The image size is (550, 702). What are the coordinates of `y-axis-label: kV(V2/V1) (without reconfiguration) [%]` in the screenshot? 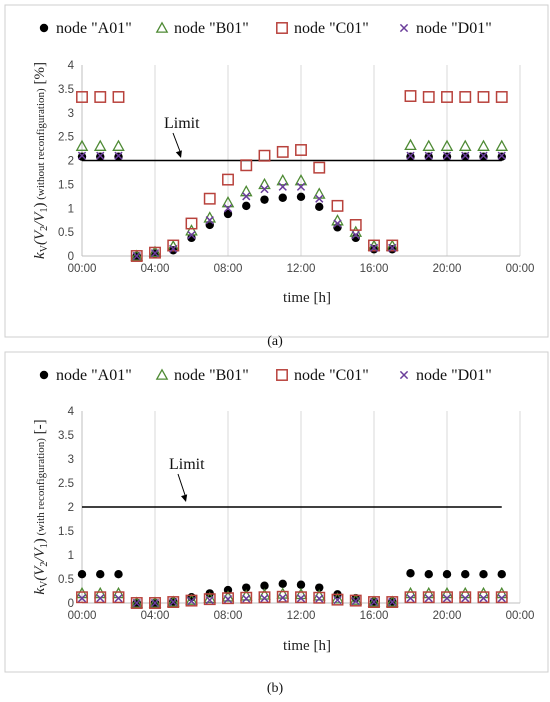 It's located at (41, 160).